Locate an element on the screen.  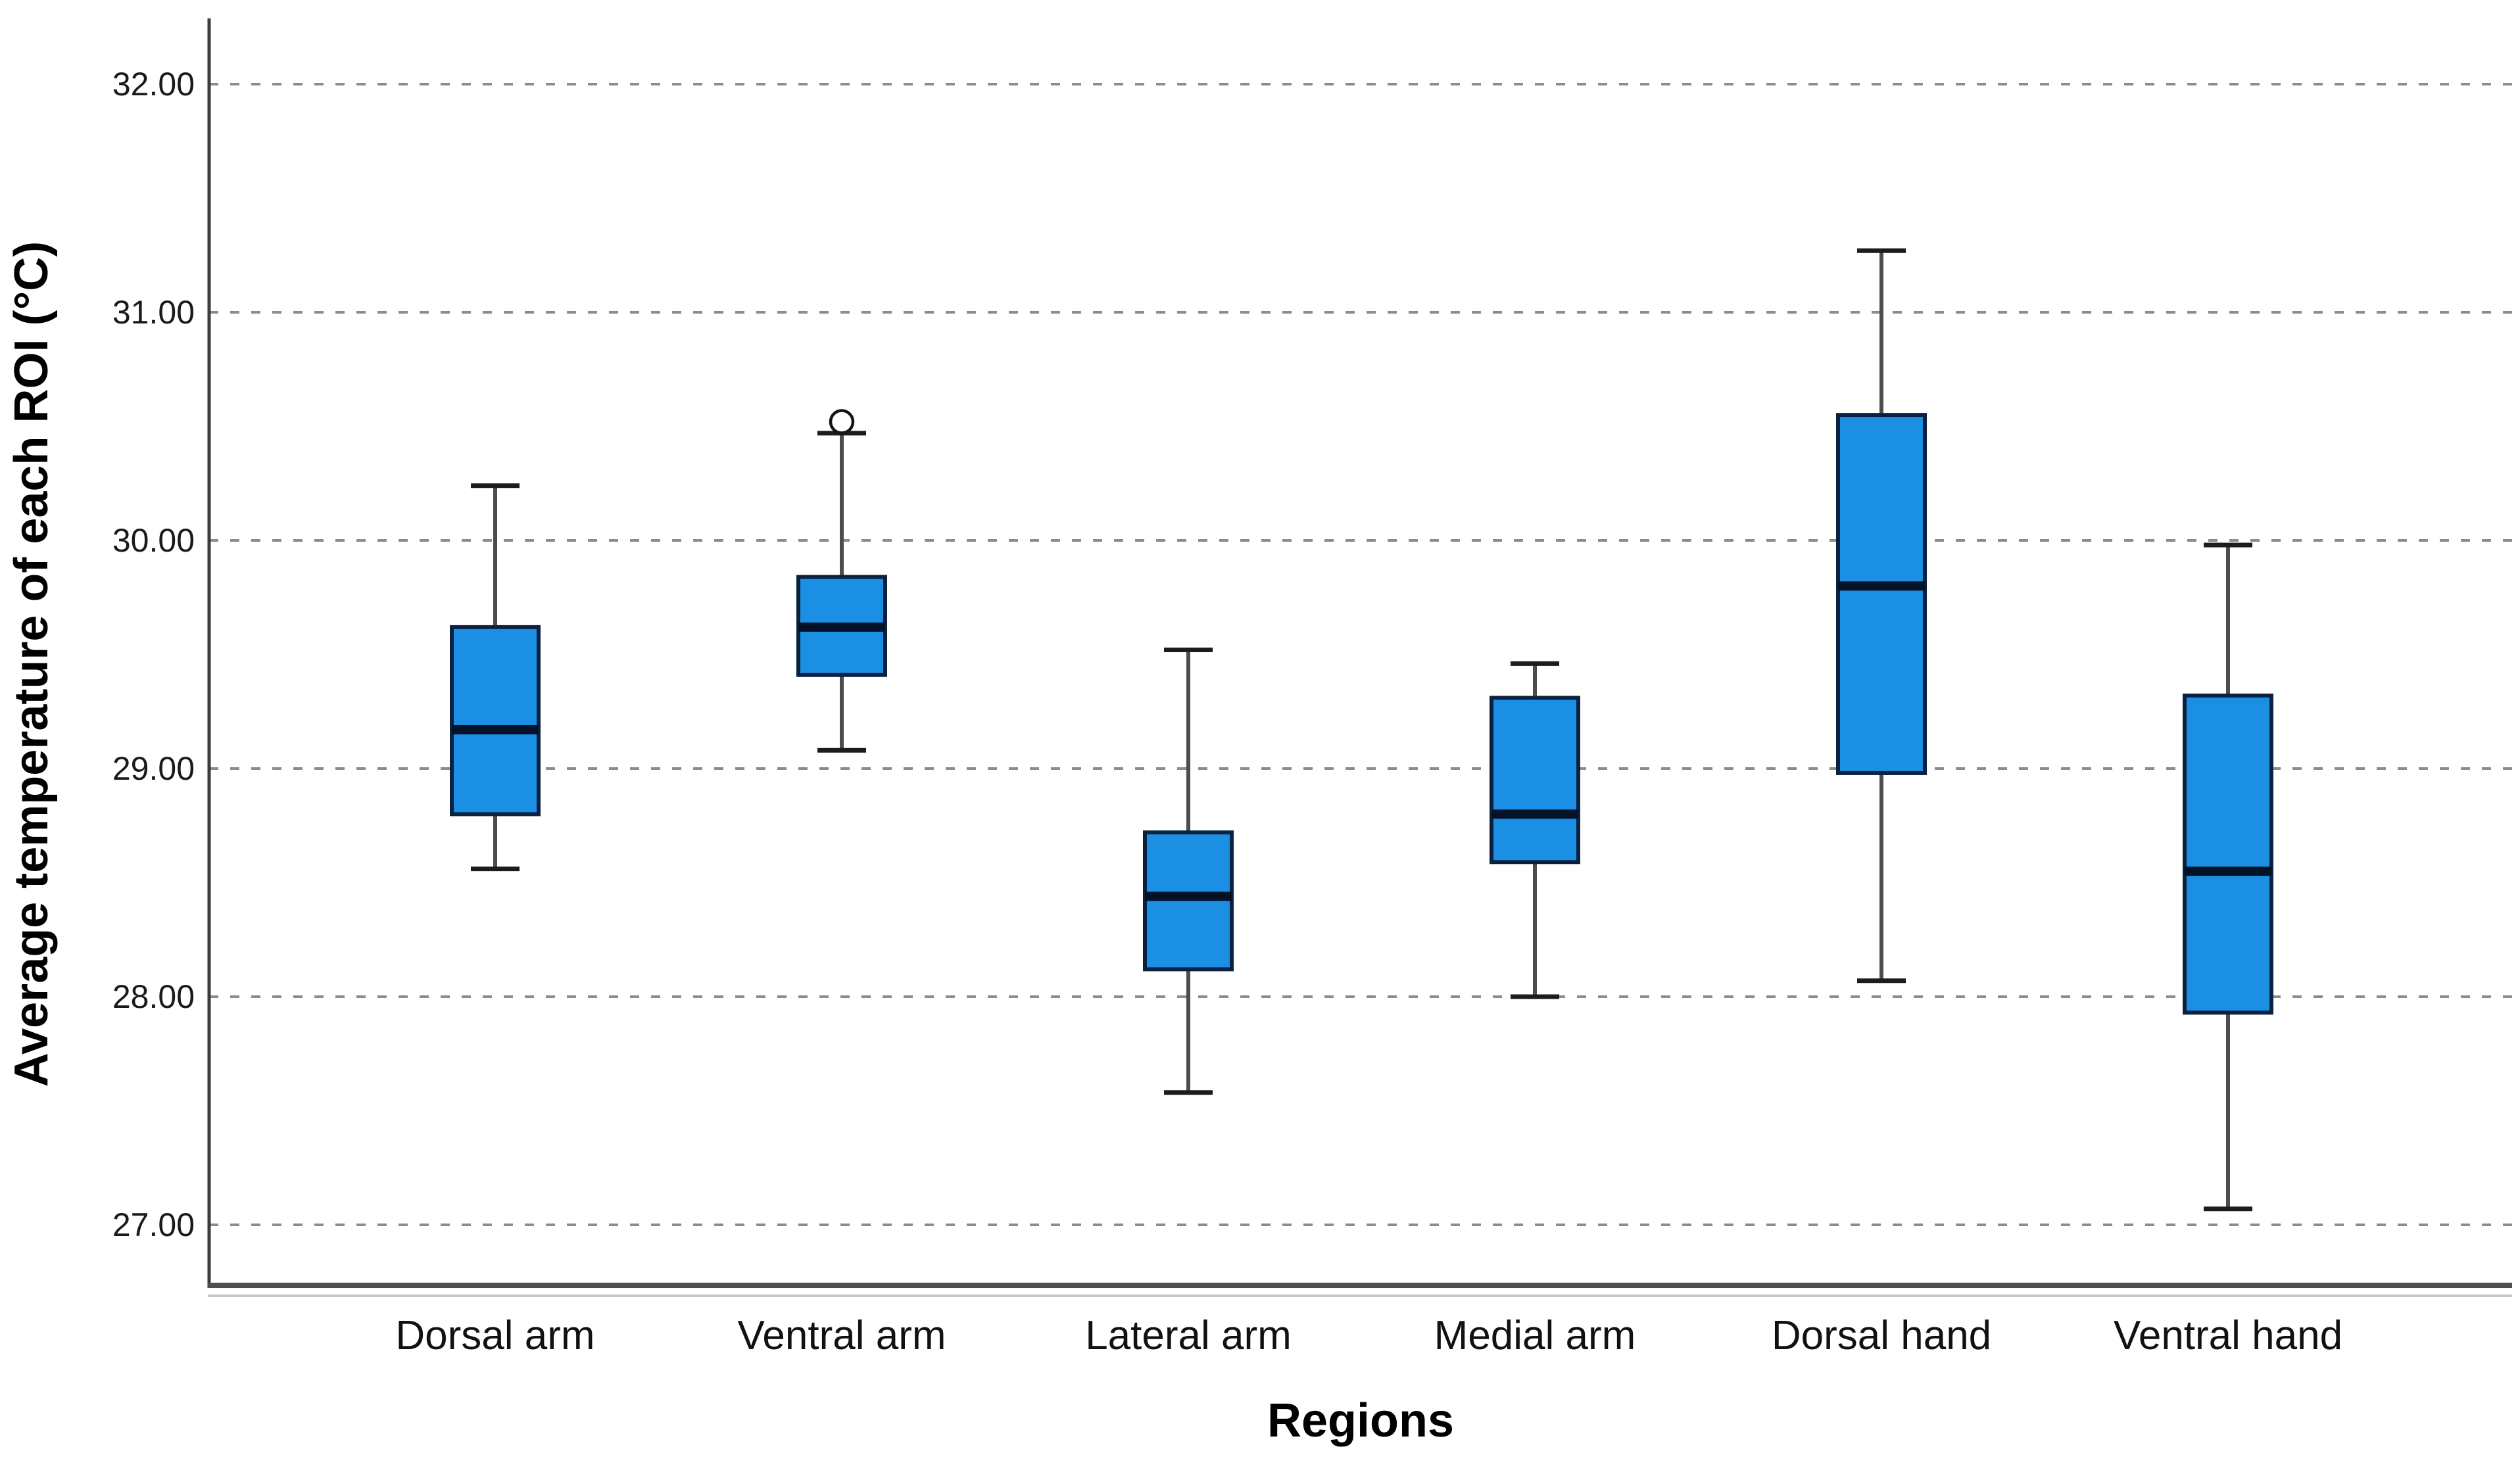
x-category-label: Dorsal arm is located at coordinates (494, 1335).